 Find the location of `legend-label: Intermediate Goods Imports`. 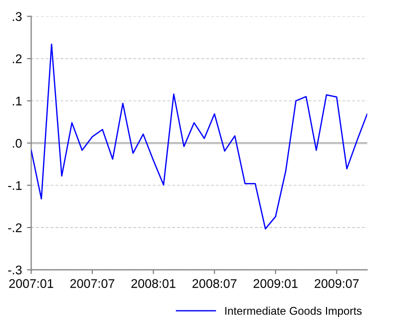

legend-label: Intermediate Goods Imports is located at coordinates (293, 311).